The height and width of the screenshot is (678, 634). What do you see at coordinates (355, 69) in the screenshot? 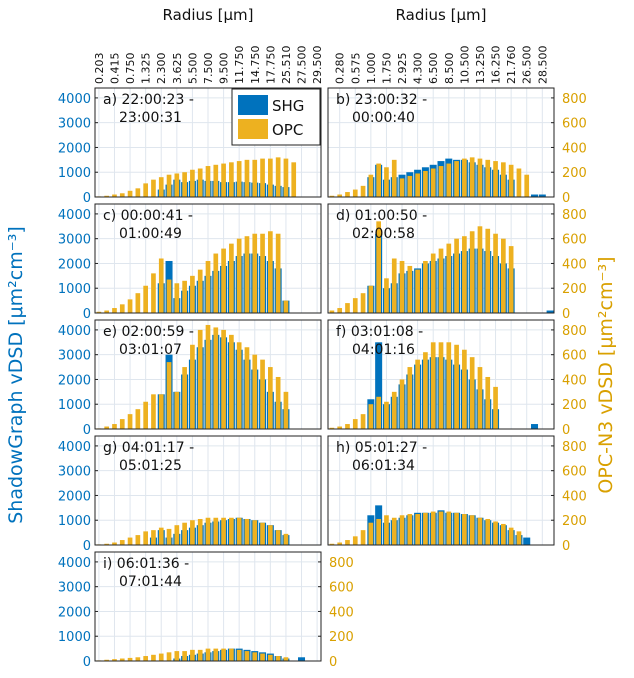
I see `x-tick-label: 0.575` at bounding box center [355, 69].